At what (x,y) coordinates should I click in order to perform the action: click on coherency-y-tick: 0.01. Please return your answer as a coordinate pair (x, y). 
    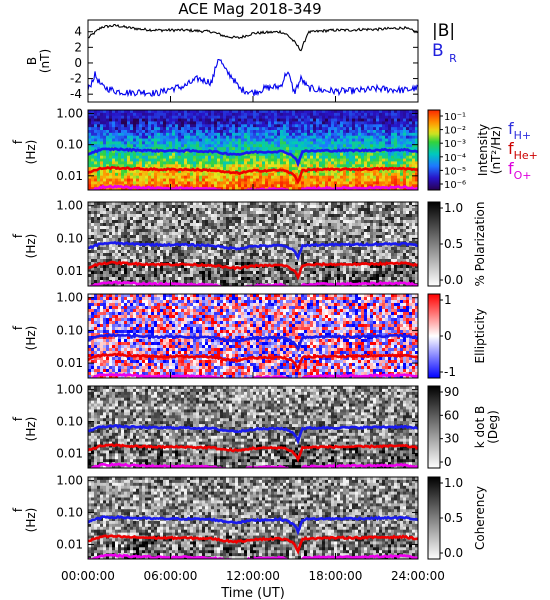
    Looking at the image, I should click on (69, 544).